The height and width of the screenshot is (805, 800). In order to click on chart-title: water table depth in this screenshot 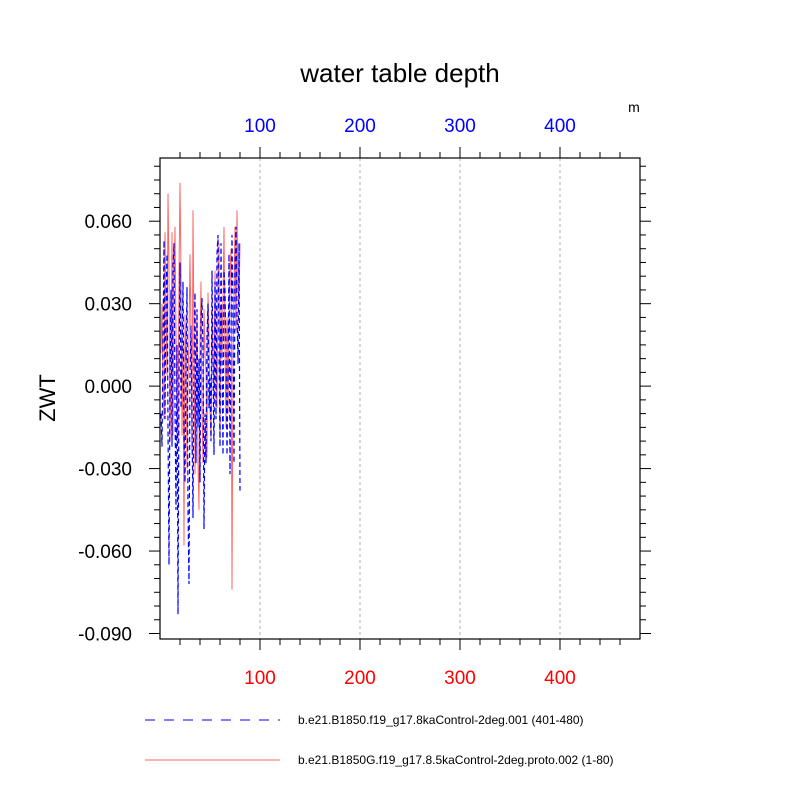, I will do `click(399, 73)`.